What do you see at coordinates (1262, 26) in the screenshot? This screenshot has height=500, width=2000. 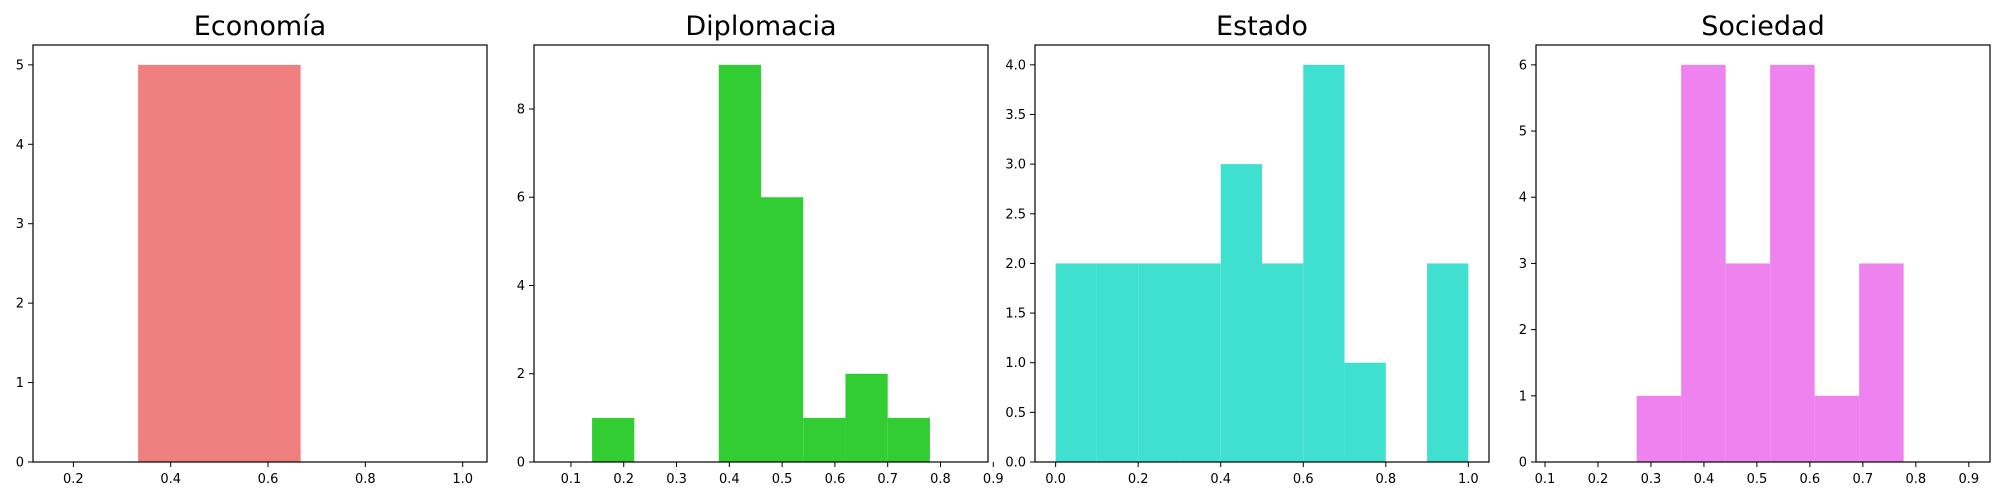 I see `panel-title: Estado` at bounding box center [1262, 26].